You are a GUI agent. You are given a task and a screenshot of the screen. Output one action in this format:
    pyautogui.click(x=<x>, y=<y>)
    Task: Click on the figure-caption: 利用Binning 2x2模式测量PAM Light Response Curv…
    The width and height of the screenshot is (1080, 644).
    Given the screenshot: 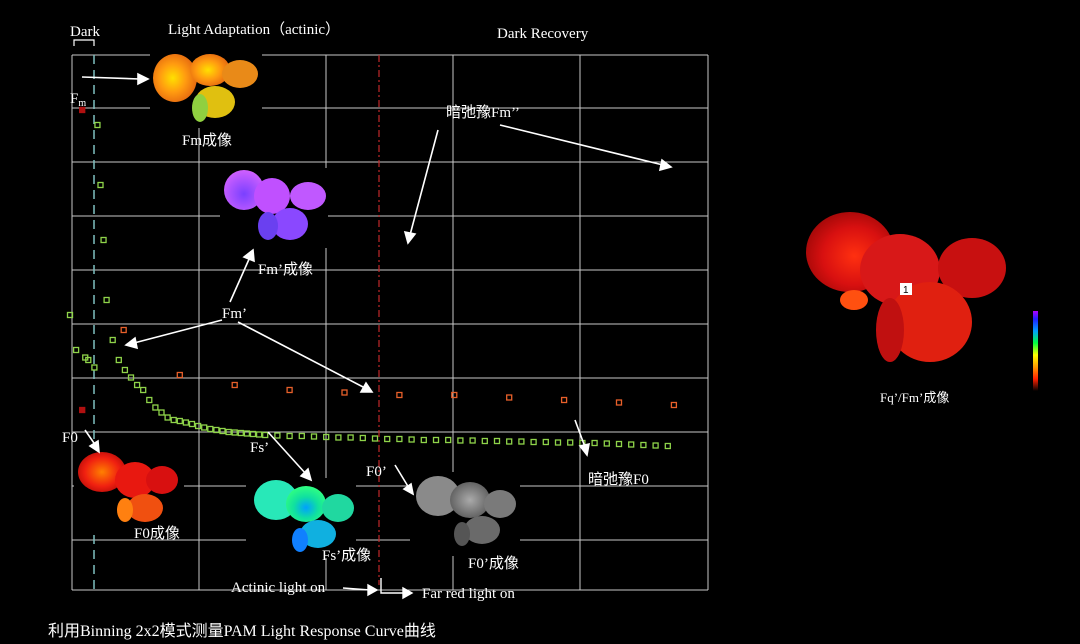 What is the action you would take?
    pyautogui.click(x=242, y=631)
    